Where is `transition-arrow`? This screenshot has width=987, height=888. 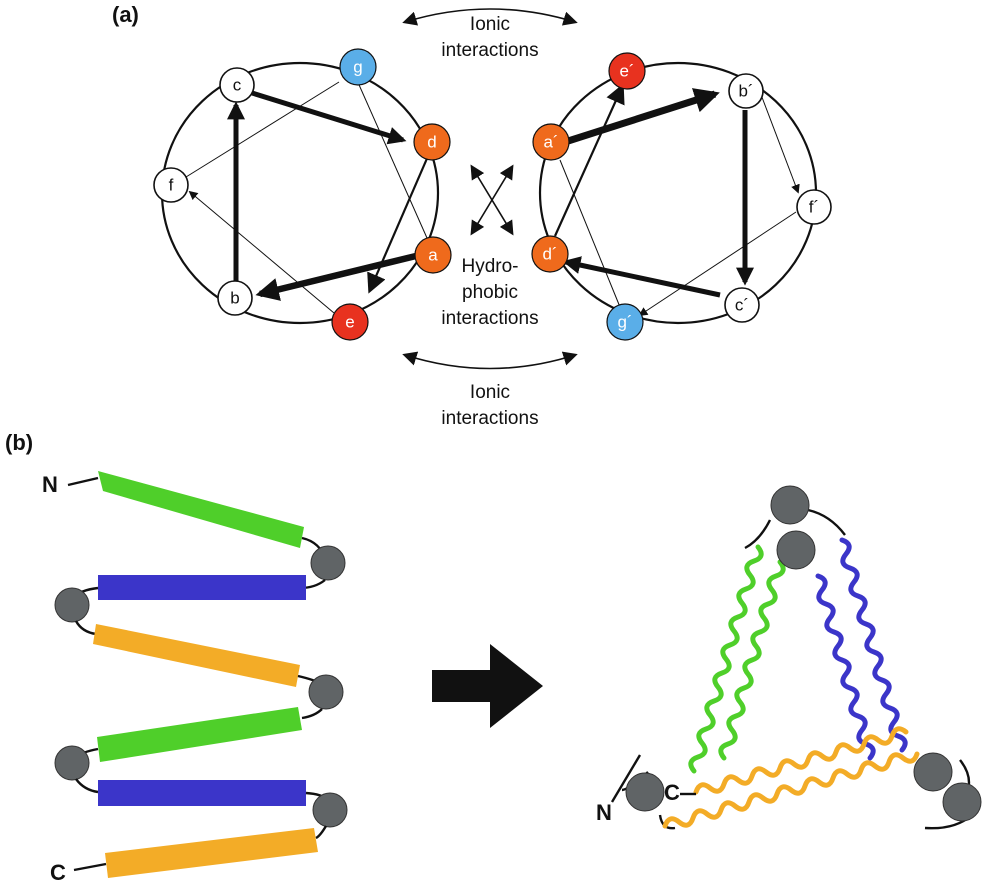
transition-arrow is located at coordinates (487, 686).